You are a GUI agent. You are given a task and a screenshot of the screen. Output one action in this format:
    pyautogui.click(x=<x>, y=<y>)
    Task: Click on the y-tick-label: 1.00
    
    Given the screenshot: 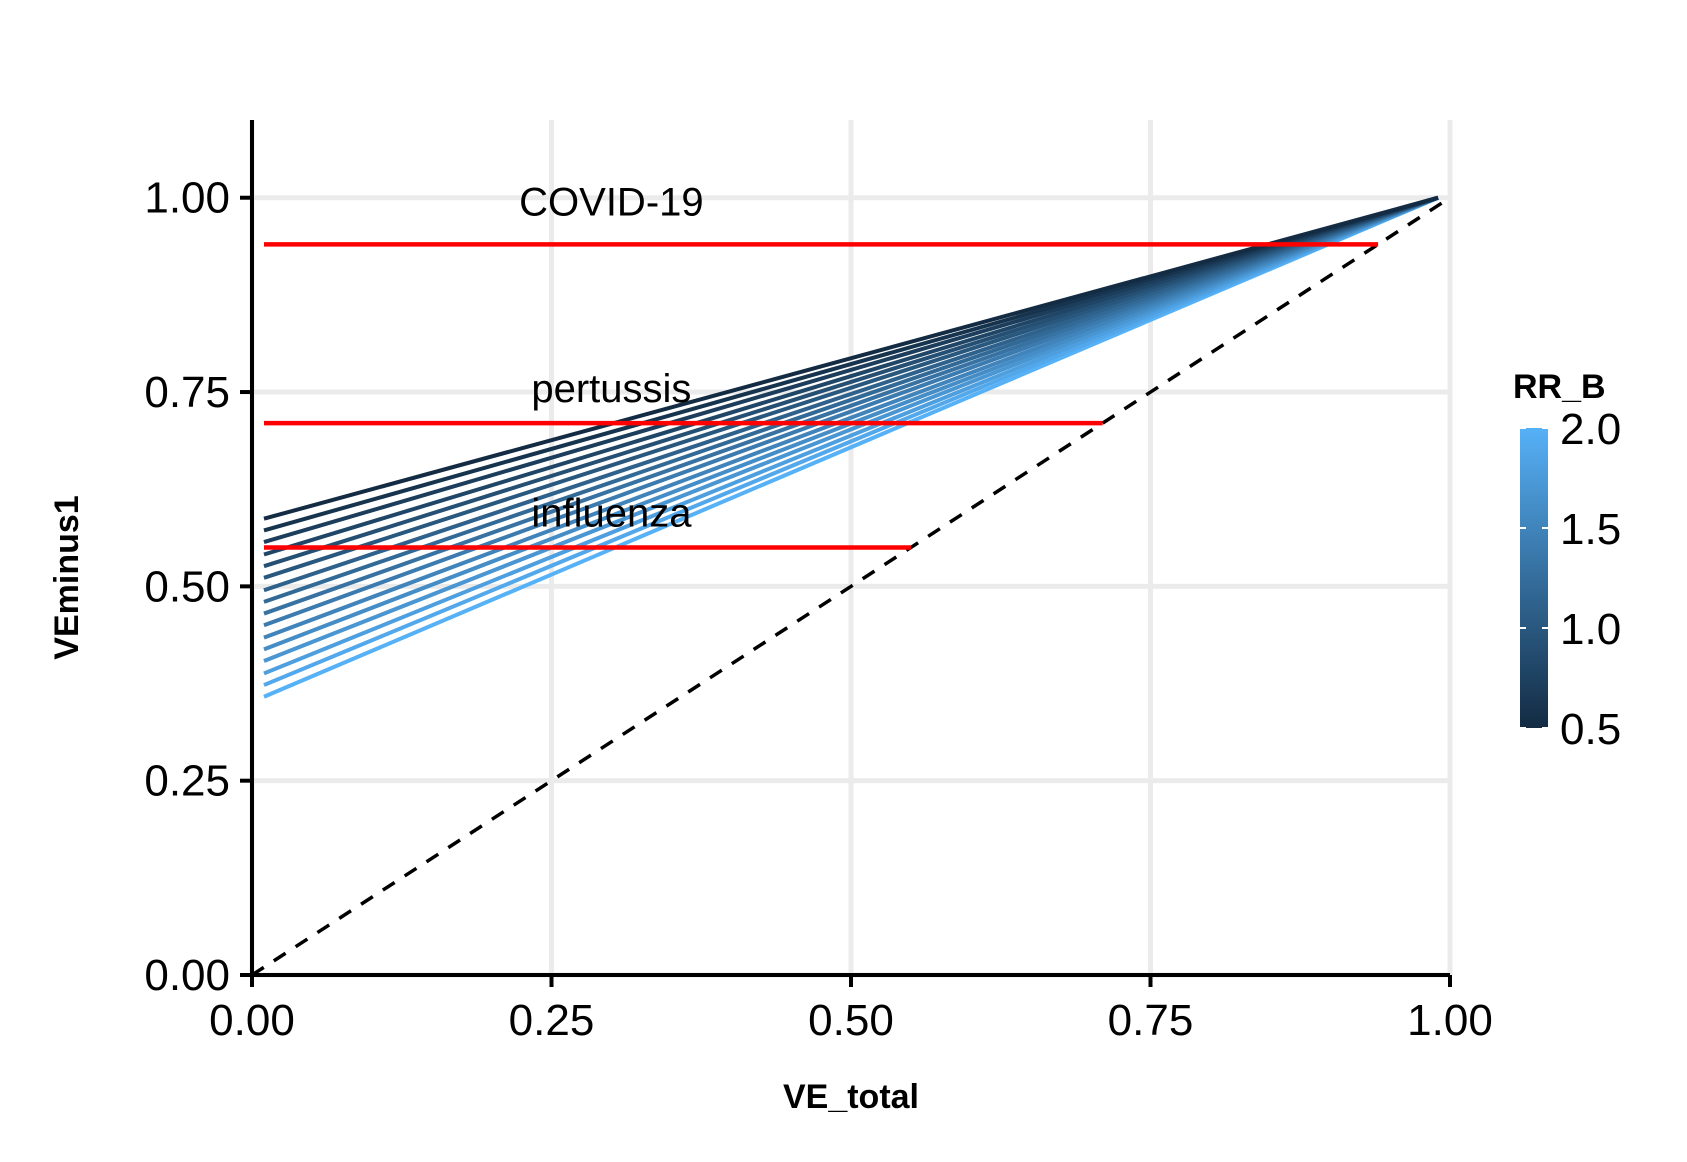 What is the action you would take?
    pyautogui.click(x=187, y=198)
    